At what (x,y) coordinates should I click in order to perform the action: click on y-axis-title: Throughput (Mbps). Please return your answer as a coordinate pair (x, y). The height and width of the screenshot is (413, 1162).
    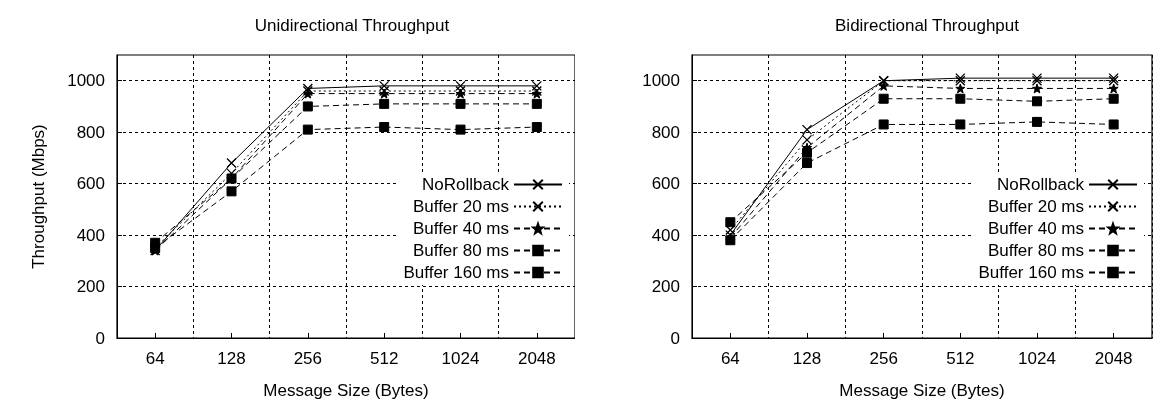
    Looking at the image, I should click on (38, 196).